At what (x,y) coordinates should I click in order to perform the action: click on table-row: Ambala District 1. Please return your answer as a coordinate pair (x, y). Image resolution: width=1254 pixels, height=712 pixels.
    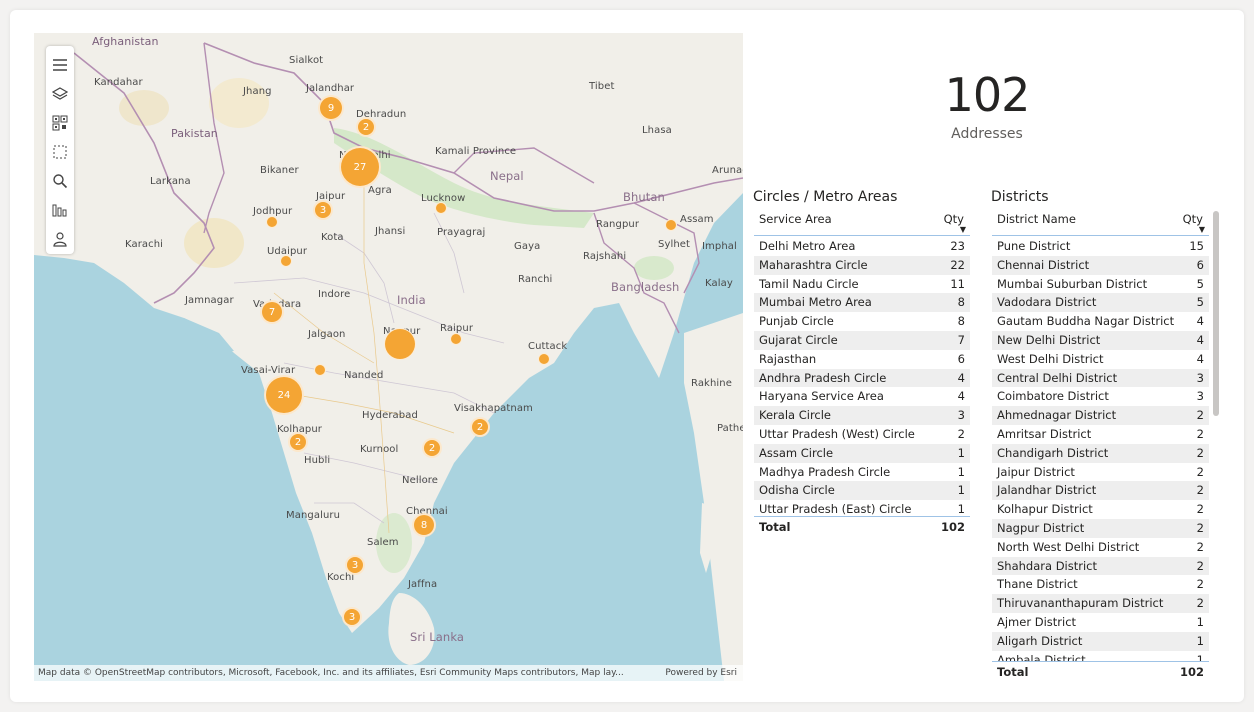
    Looking at the image, I should click on (1100, 656).